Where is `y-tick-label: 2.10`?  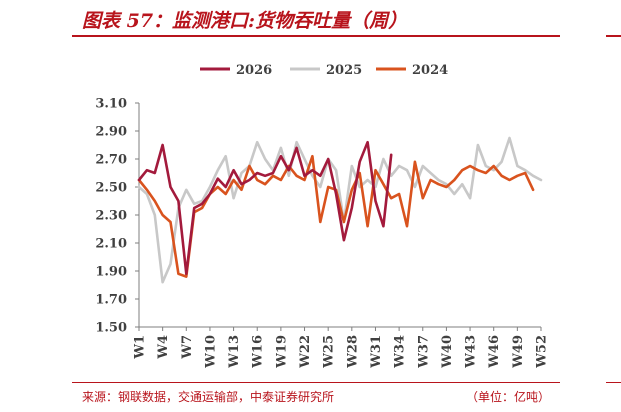
y-tick-label: 2.10 is located at coordinates (111, 244).